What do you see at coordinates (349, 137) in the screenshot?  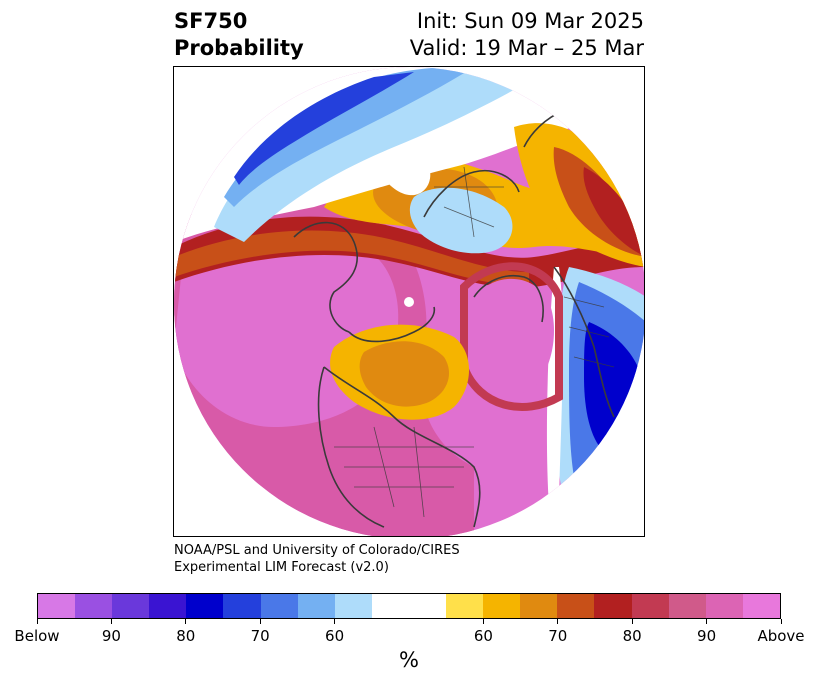 I see `field-below-medium` at bounding box center [349, 137].